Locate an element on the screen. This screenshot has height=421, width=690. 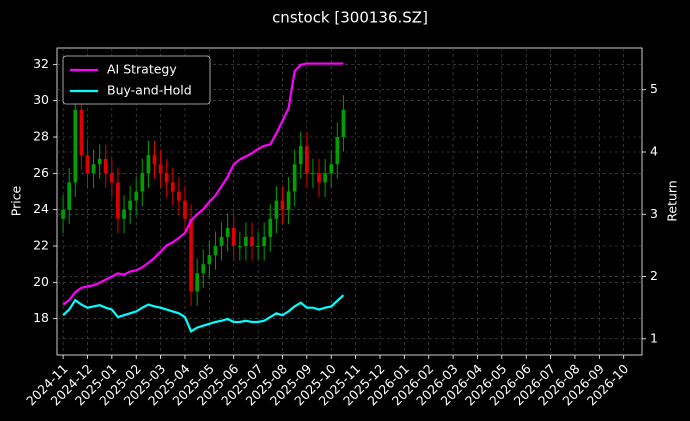
y-tick-label: 28 is located at coordinates (41, 136).